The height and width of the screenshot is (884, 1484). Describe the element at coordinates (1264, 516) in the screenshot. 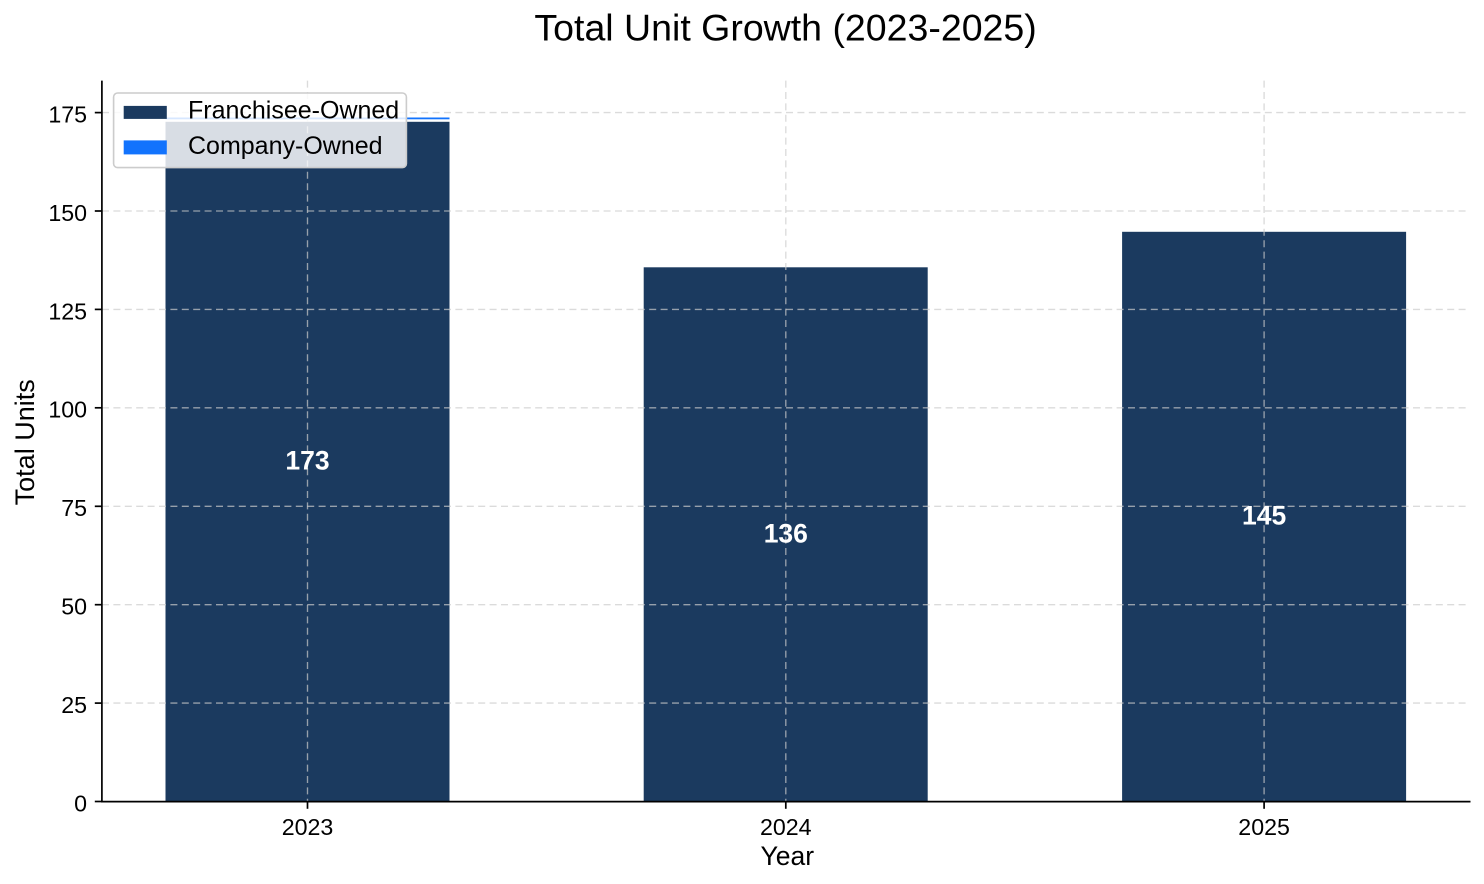

I see `svg-text: 145` at that location.